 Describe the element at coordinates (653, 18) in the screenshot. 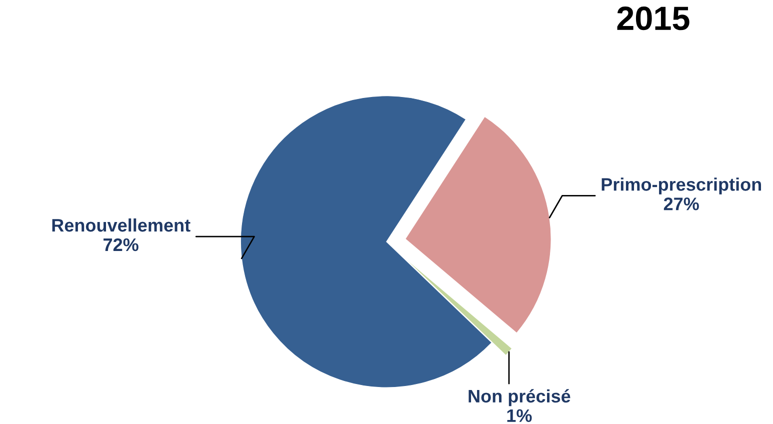

I see `chart-title: 2015` at that location.